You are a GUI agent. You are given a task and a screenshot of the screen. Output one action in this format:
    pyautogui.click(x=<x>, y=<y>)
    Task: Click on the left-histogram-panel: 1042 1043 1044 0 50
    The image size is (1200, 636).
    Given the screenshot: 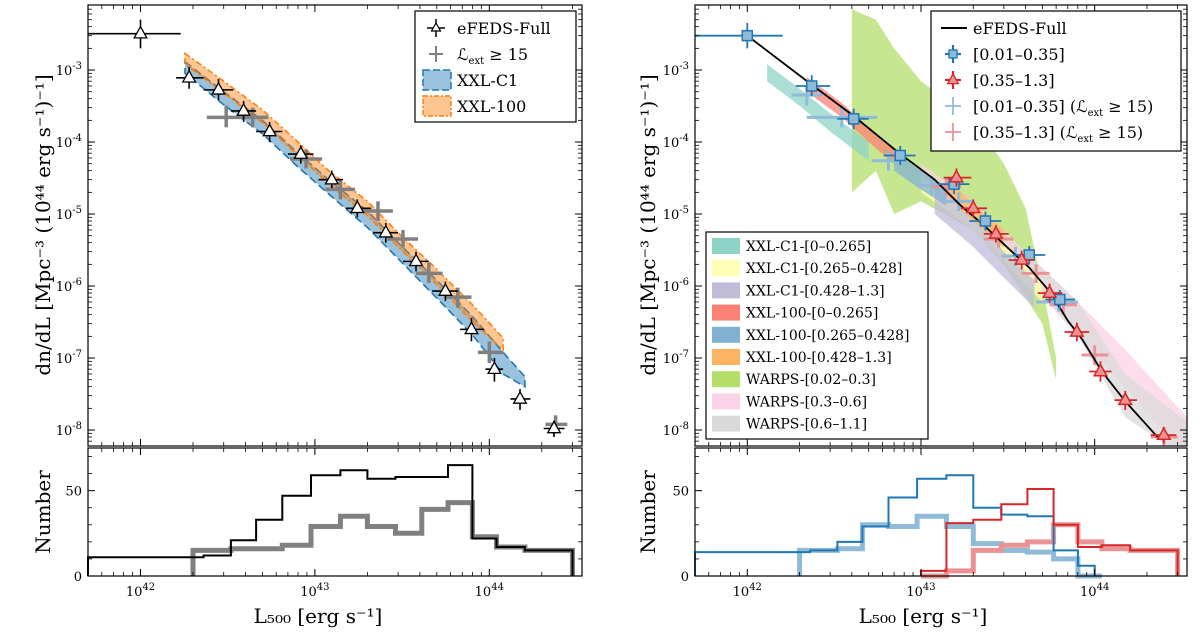 What is the action you would take?
    pyautogui.click(x=324, y=523)
    